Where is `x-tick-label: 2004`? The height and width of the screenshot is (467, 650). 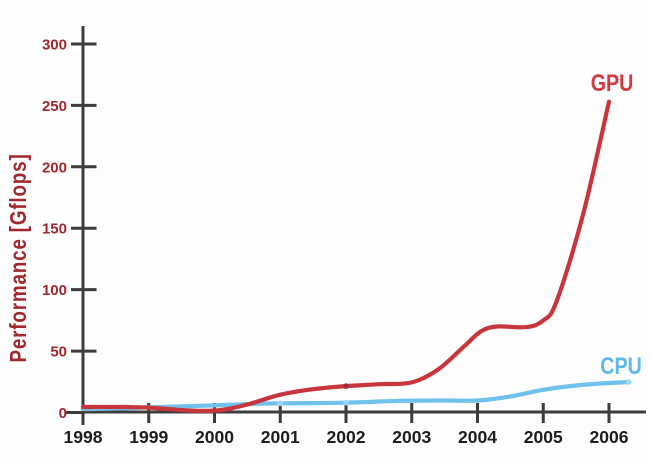 x-tick-label: 2004 is located at coordinates (477, 437).